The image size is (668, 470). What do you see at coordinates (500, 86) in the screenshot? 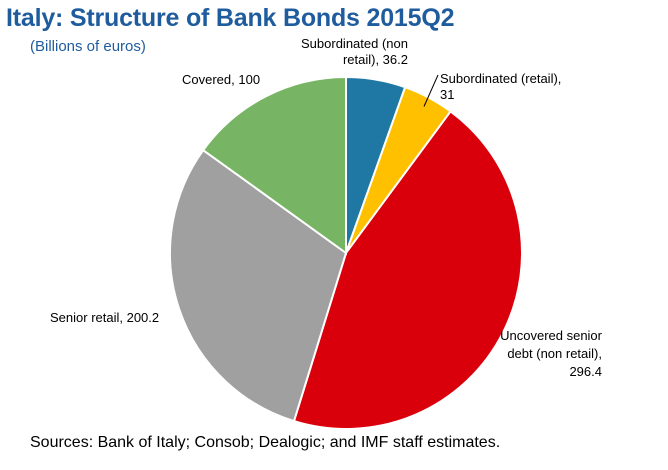
I see `slice-label-2: Subordinated (retail), 31` at bounding box center [500, 86].